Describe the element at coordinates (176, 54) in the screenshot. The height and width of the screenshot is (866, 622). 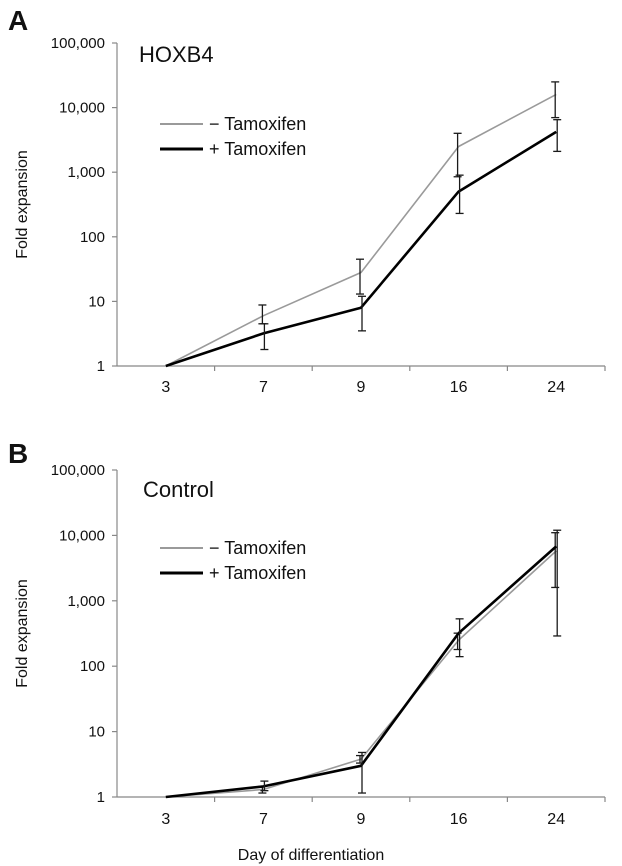
I see `panel-title: HOXB4` at that location.